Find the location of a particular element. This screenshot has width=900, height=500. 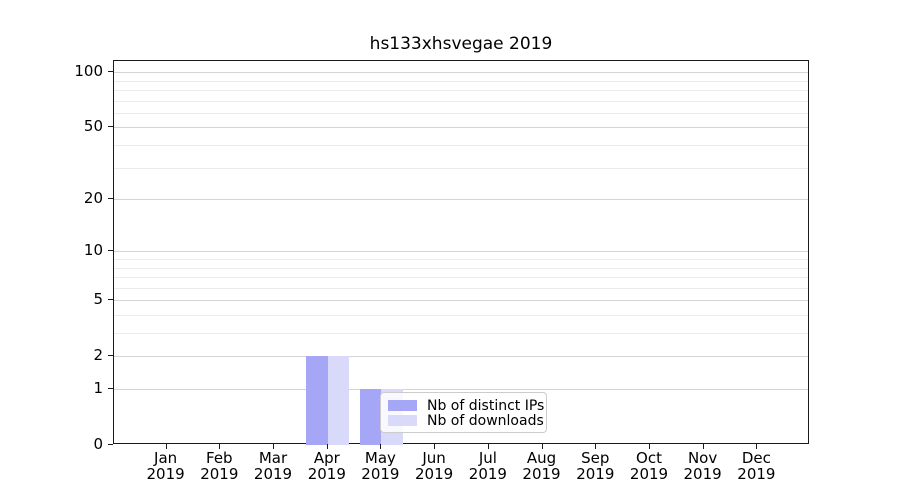

x-tick-month: Jun is located at coordinates (434, 458).